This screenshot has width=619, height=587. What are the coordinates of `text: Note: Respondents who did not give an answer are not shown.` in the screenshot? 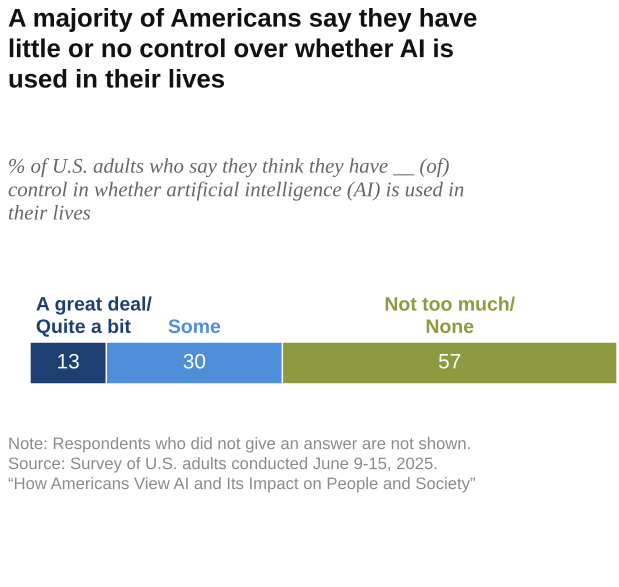 It's located at (239, 445).